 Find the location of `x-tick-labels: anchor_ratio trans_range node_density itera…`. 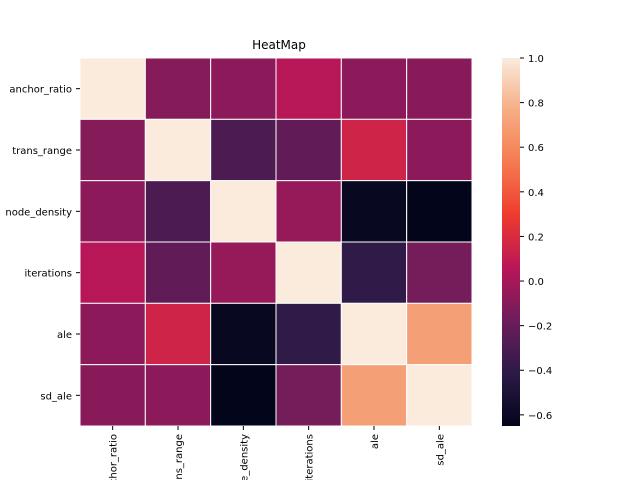

x-tick-labels: anchor_ratio trans_range node_density itera… is located at coordinates (277, 453).